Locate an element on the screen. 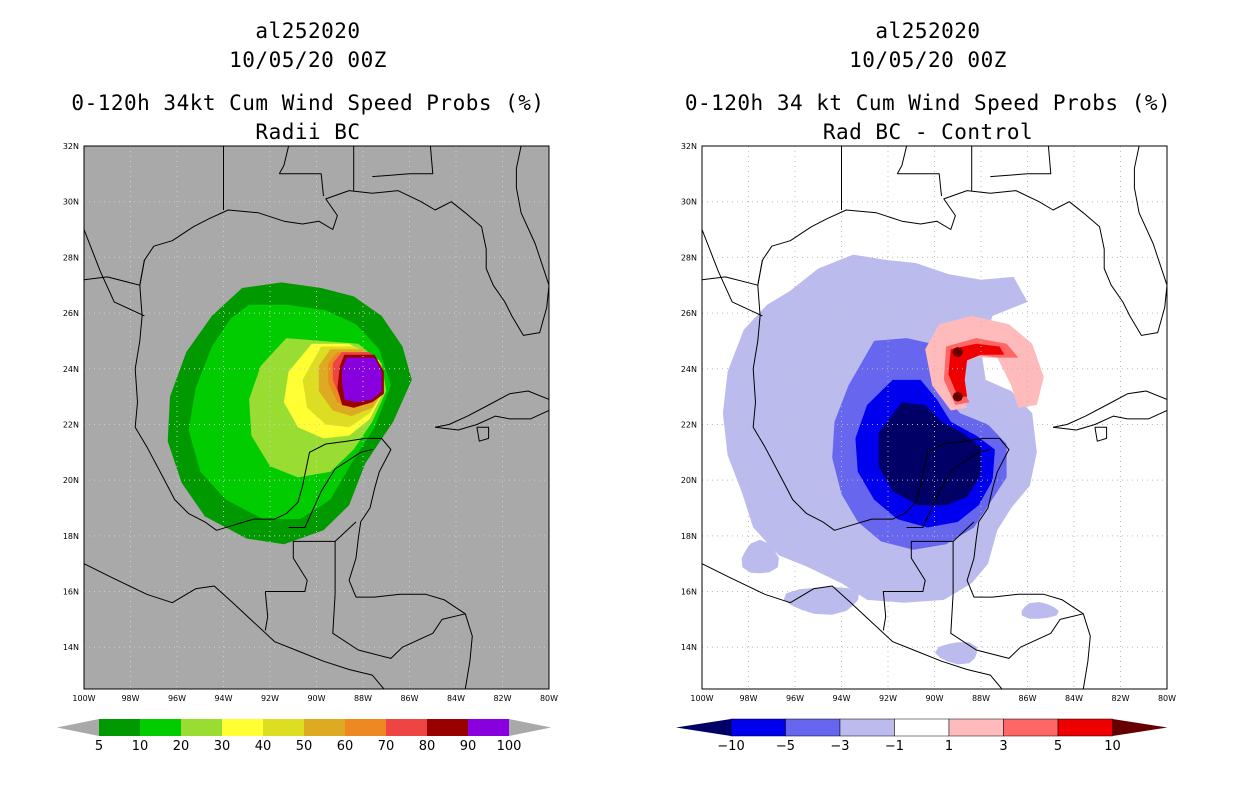 Image resolution: width=1236 pixels, height=800 pixels. y-tick-18N: 18N is located at coordinates (71, 536).